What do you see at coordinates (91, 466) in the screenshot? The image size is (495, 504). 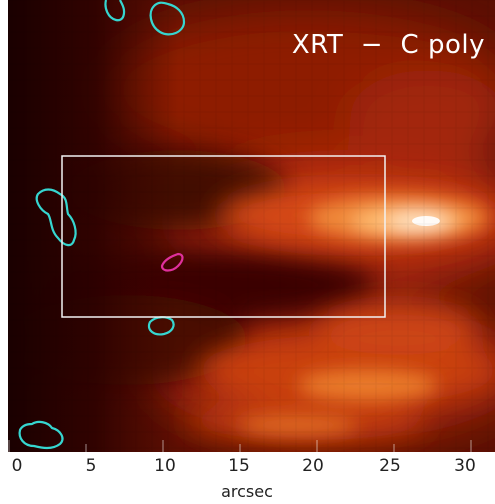 I see `x-tick-label: 5` at bounding box center [91, 466].